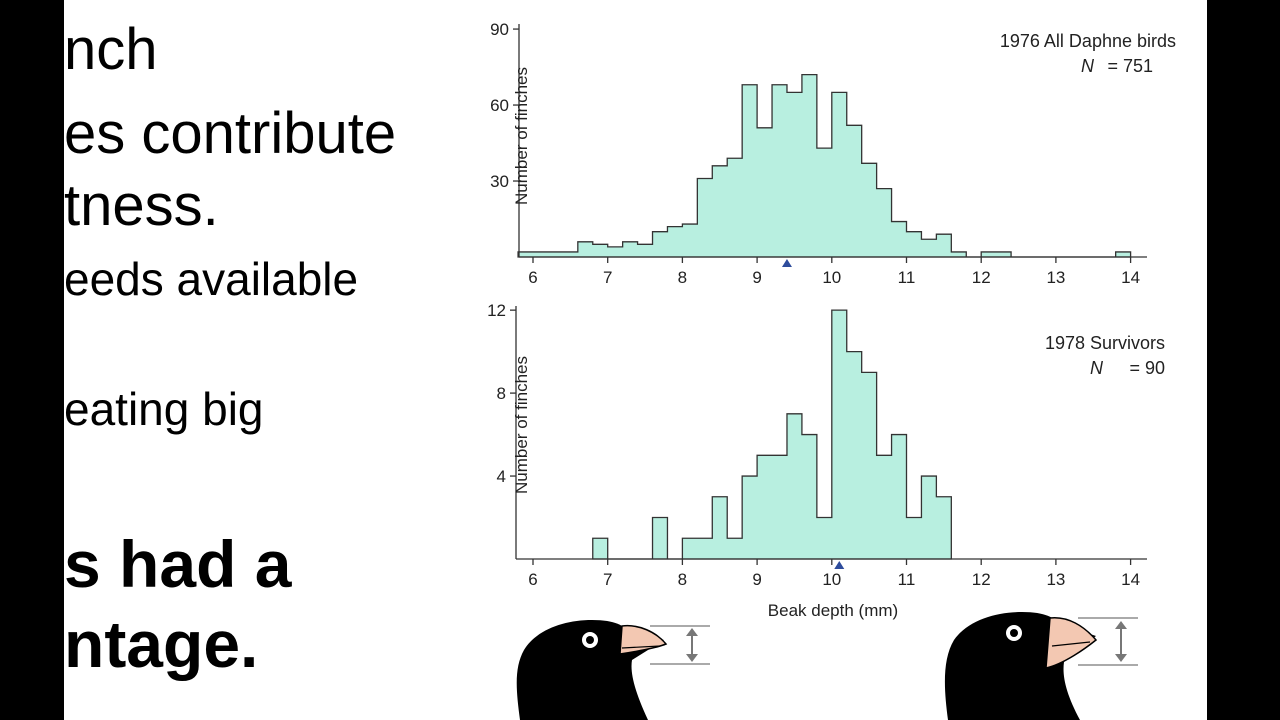  What do you see at coordinates (141, 205) in the screenshot?
I see `slide-text-line-3: tness.` at bounding box center [141, 205].